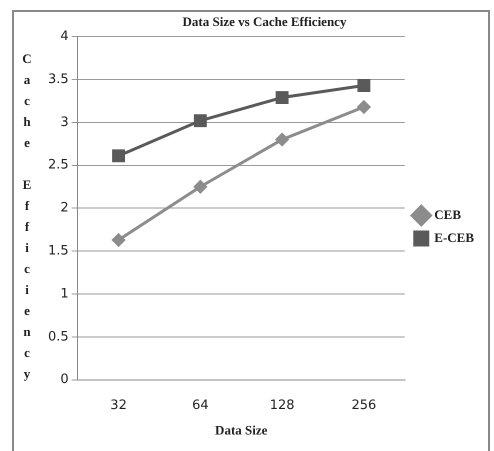 Image resolution: width=494 pixels, height=451 pixels. Describe the element at coordinates (64, 380) in the screenshot. I see `y-tick-label: 0` at that location.